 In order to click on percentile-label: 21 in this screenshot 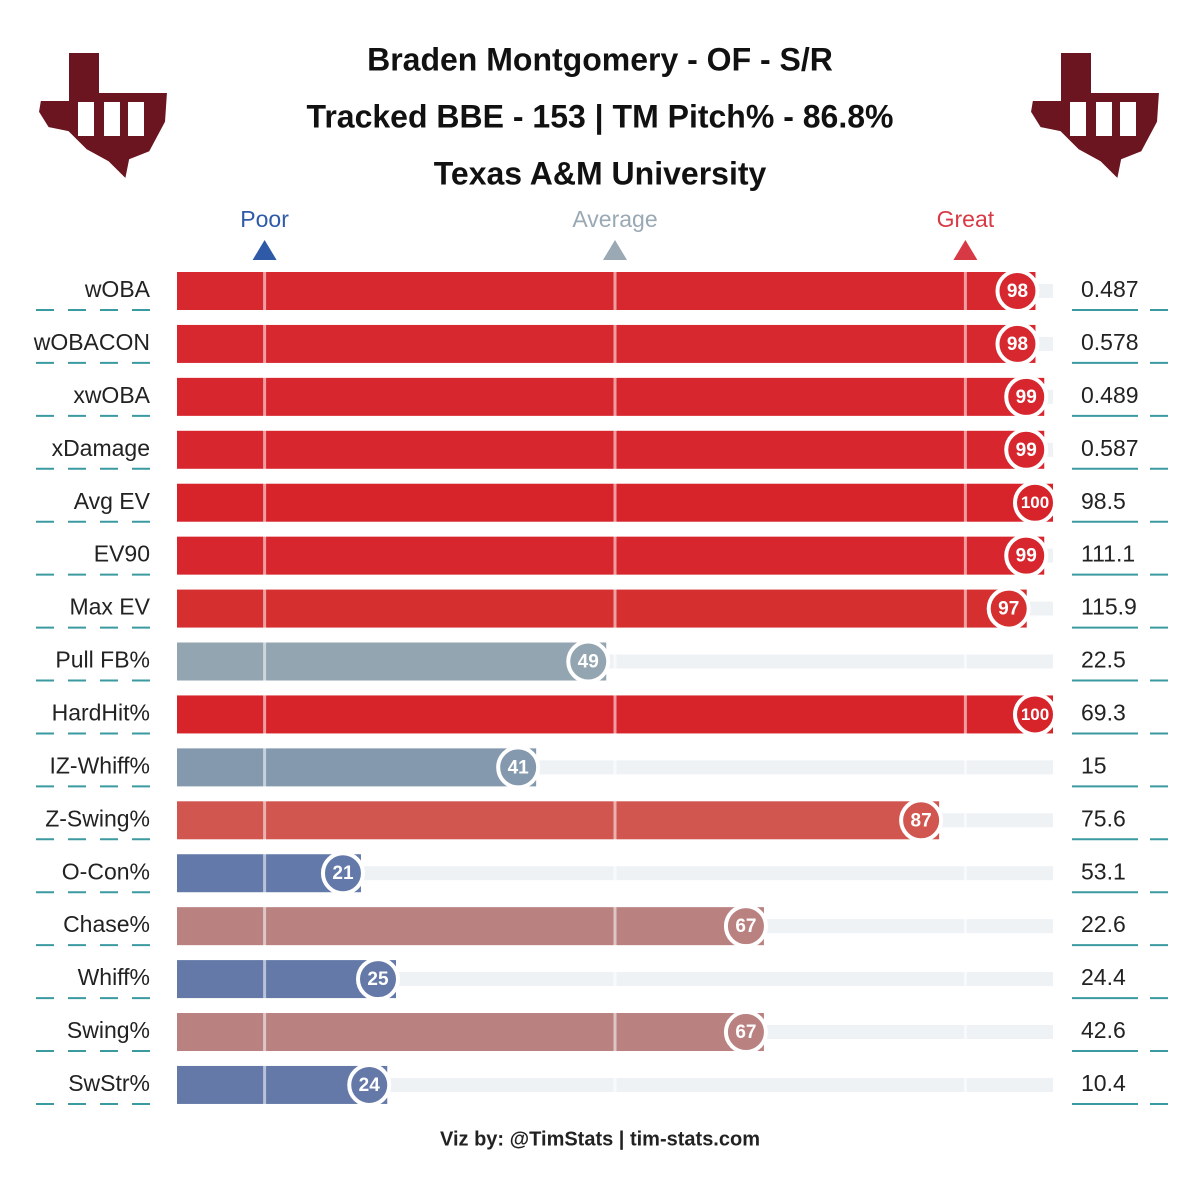, I will do `click(343, 873)`.